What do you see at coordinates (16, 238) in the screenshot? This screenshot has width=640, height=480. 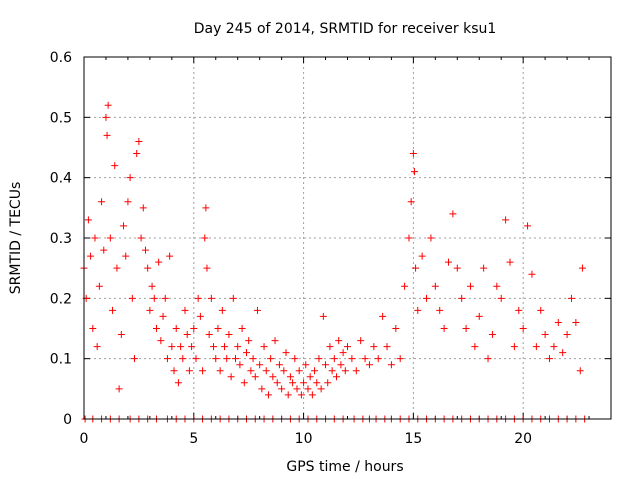 I see `y-axis-label: SRMTID / TECUs` at bounding box center [16, 238].